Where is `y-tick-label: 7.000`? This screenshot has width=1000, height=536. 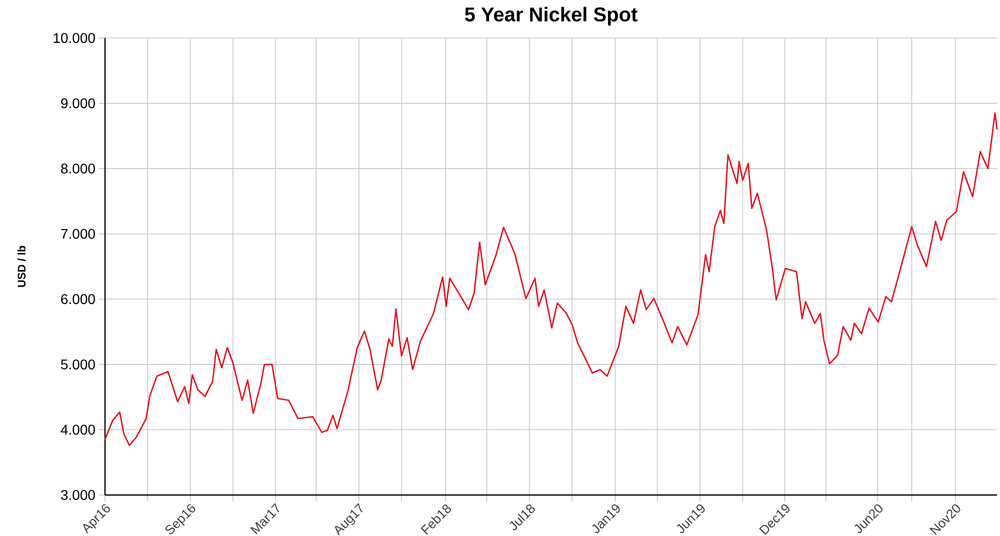
y-tick-label: 7.000 is located at coordinates (78, 233).